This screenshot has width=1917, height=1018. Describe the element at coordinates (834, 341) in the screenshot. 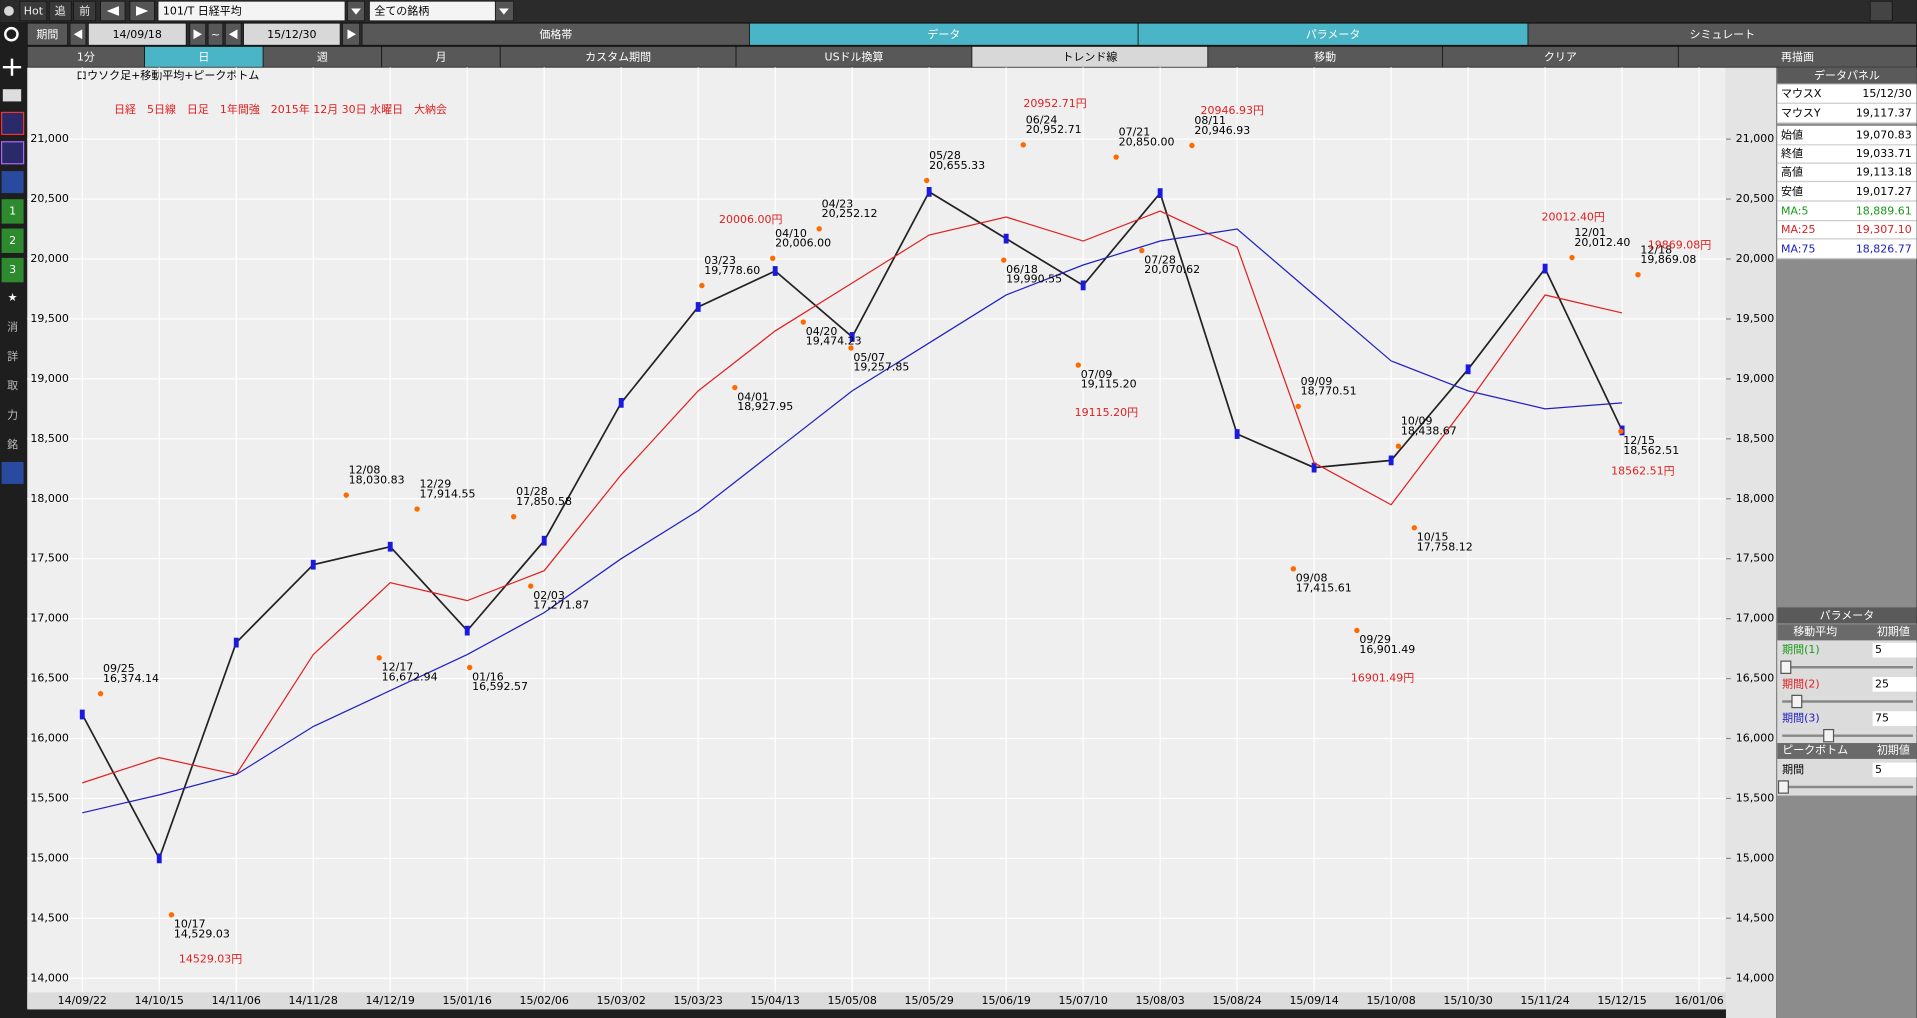

I see `peak-value: 19,474.23` at that location.